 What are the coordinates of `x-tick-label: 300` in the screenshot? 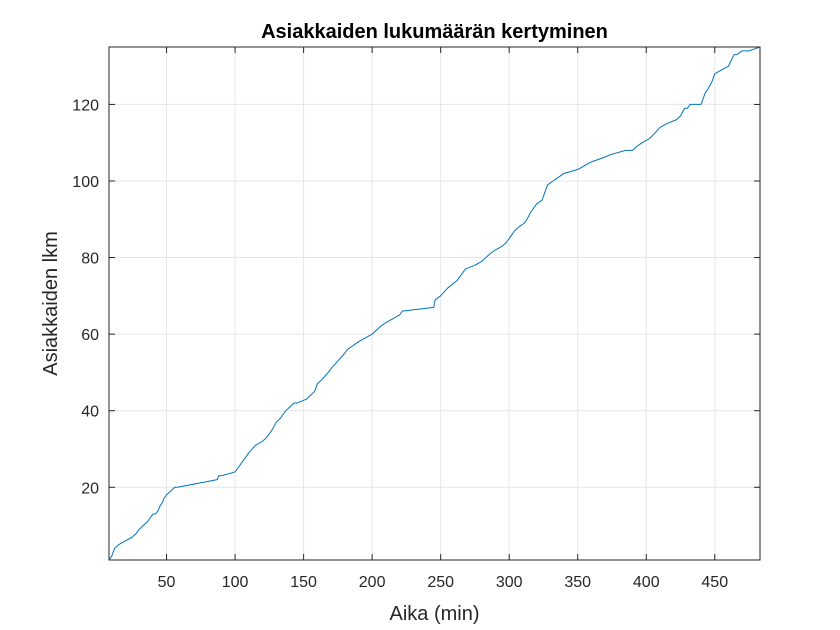 It's located at (509, 582).